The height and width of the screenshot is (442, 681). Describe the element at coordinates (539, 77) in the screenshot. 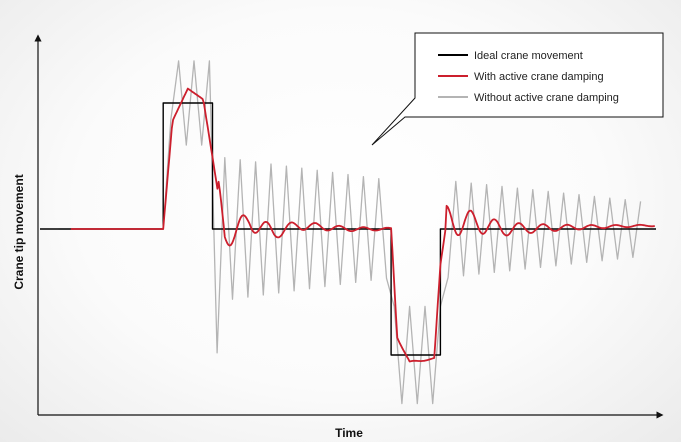

I see `legend-label-damped: With active crane damping` at that location.